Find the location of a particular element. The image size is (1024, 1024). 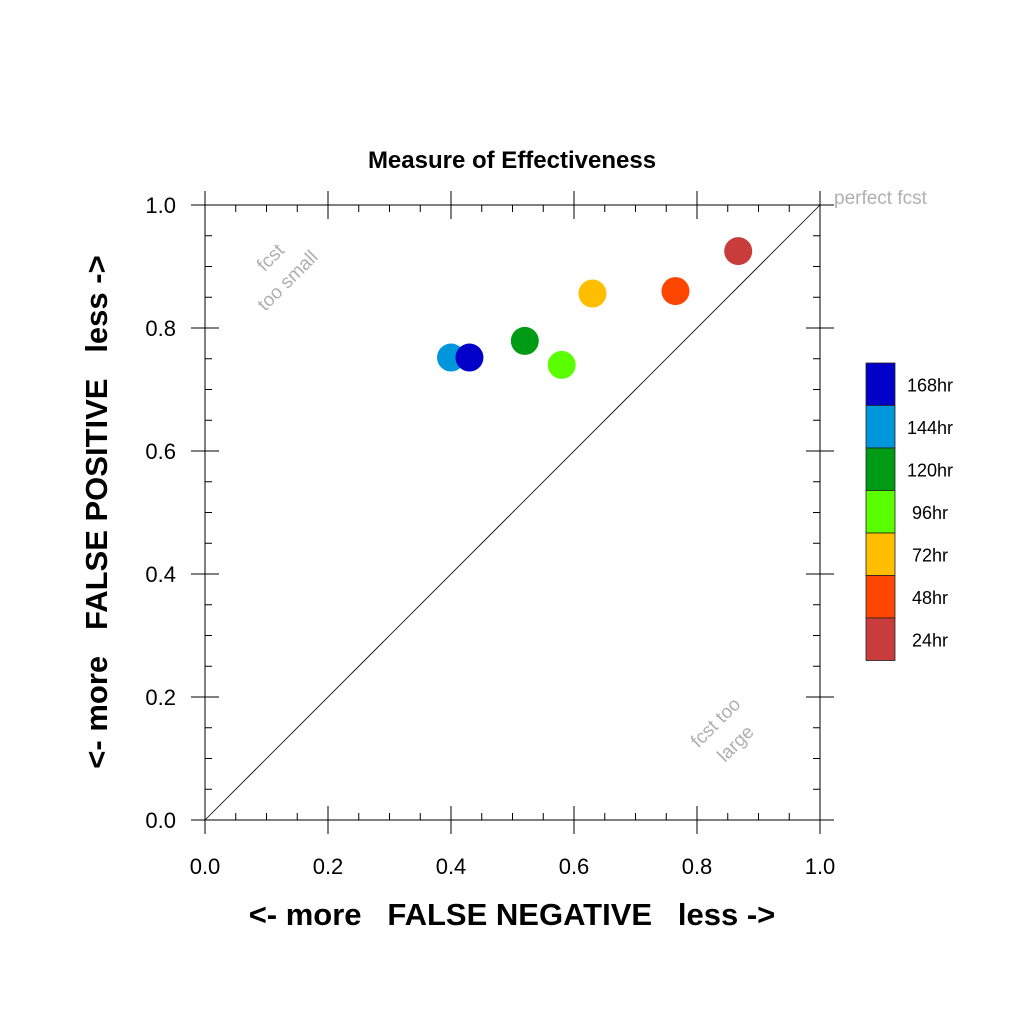

y-tick-label: 0.4 is located at coordinates (160, 574).